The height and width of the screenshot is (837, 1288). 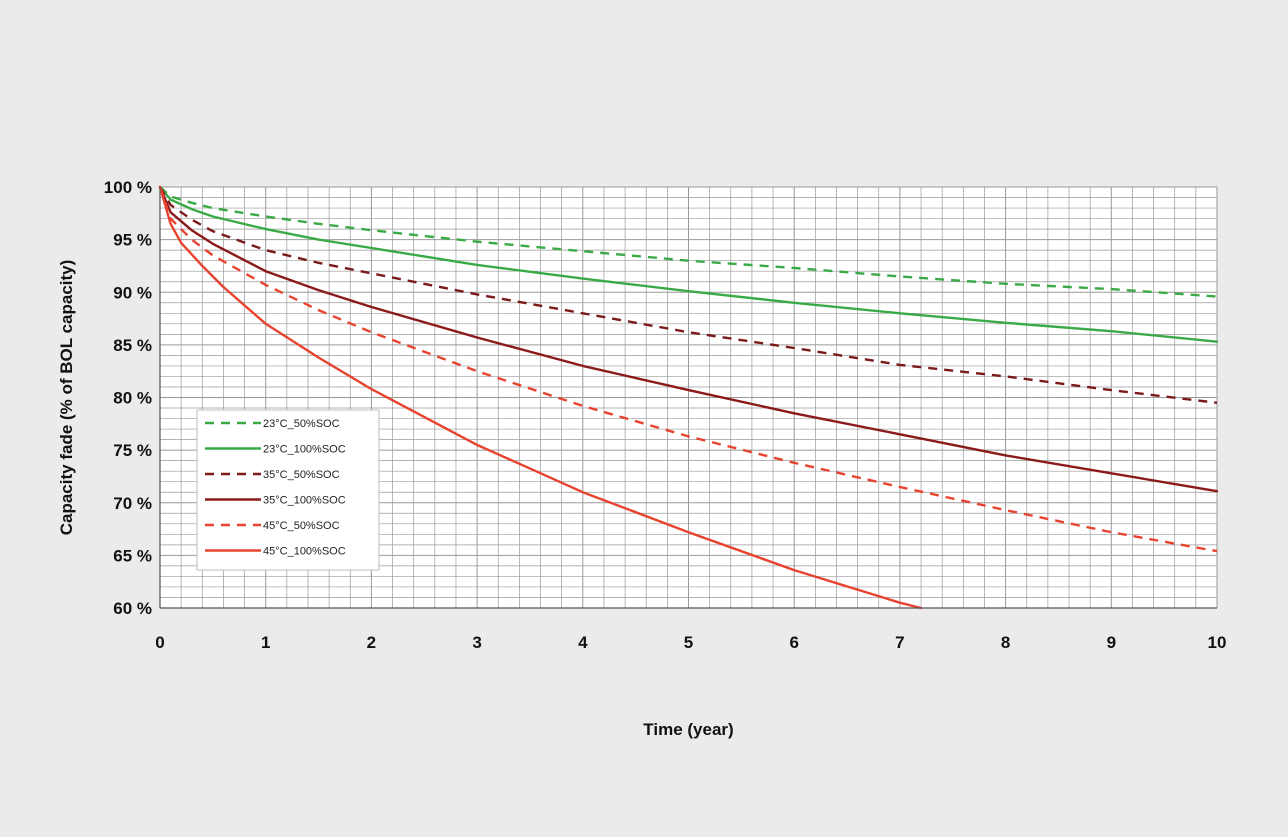 What do you see at coordinates (132, 608) in the screenshot?
I see `y-tick-label: 60 %` at bounding box center [132, 608].